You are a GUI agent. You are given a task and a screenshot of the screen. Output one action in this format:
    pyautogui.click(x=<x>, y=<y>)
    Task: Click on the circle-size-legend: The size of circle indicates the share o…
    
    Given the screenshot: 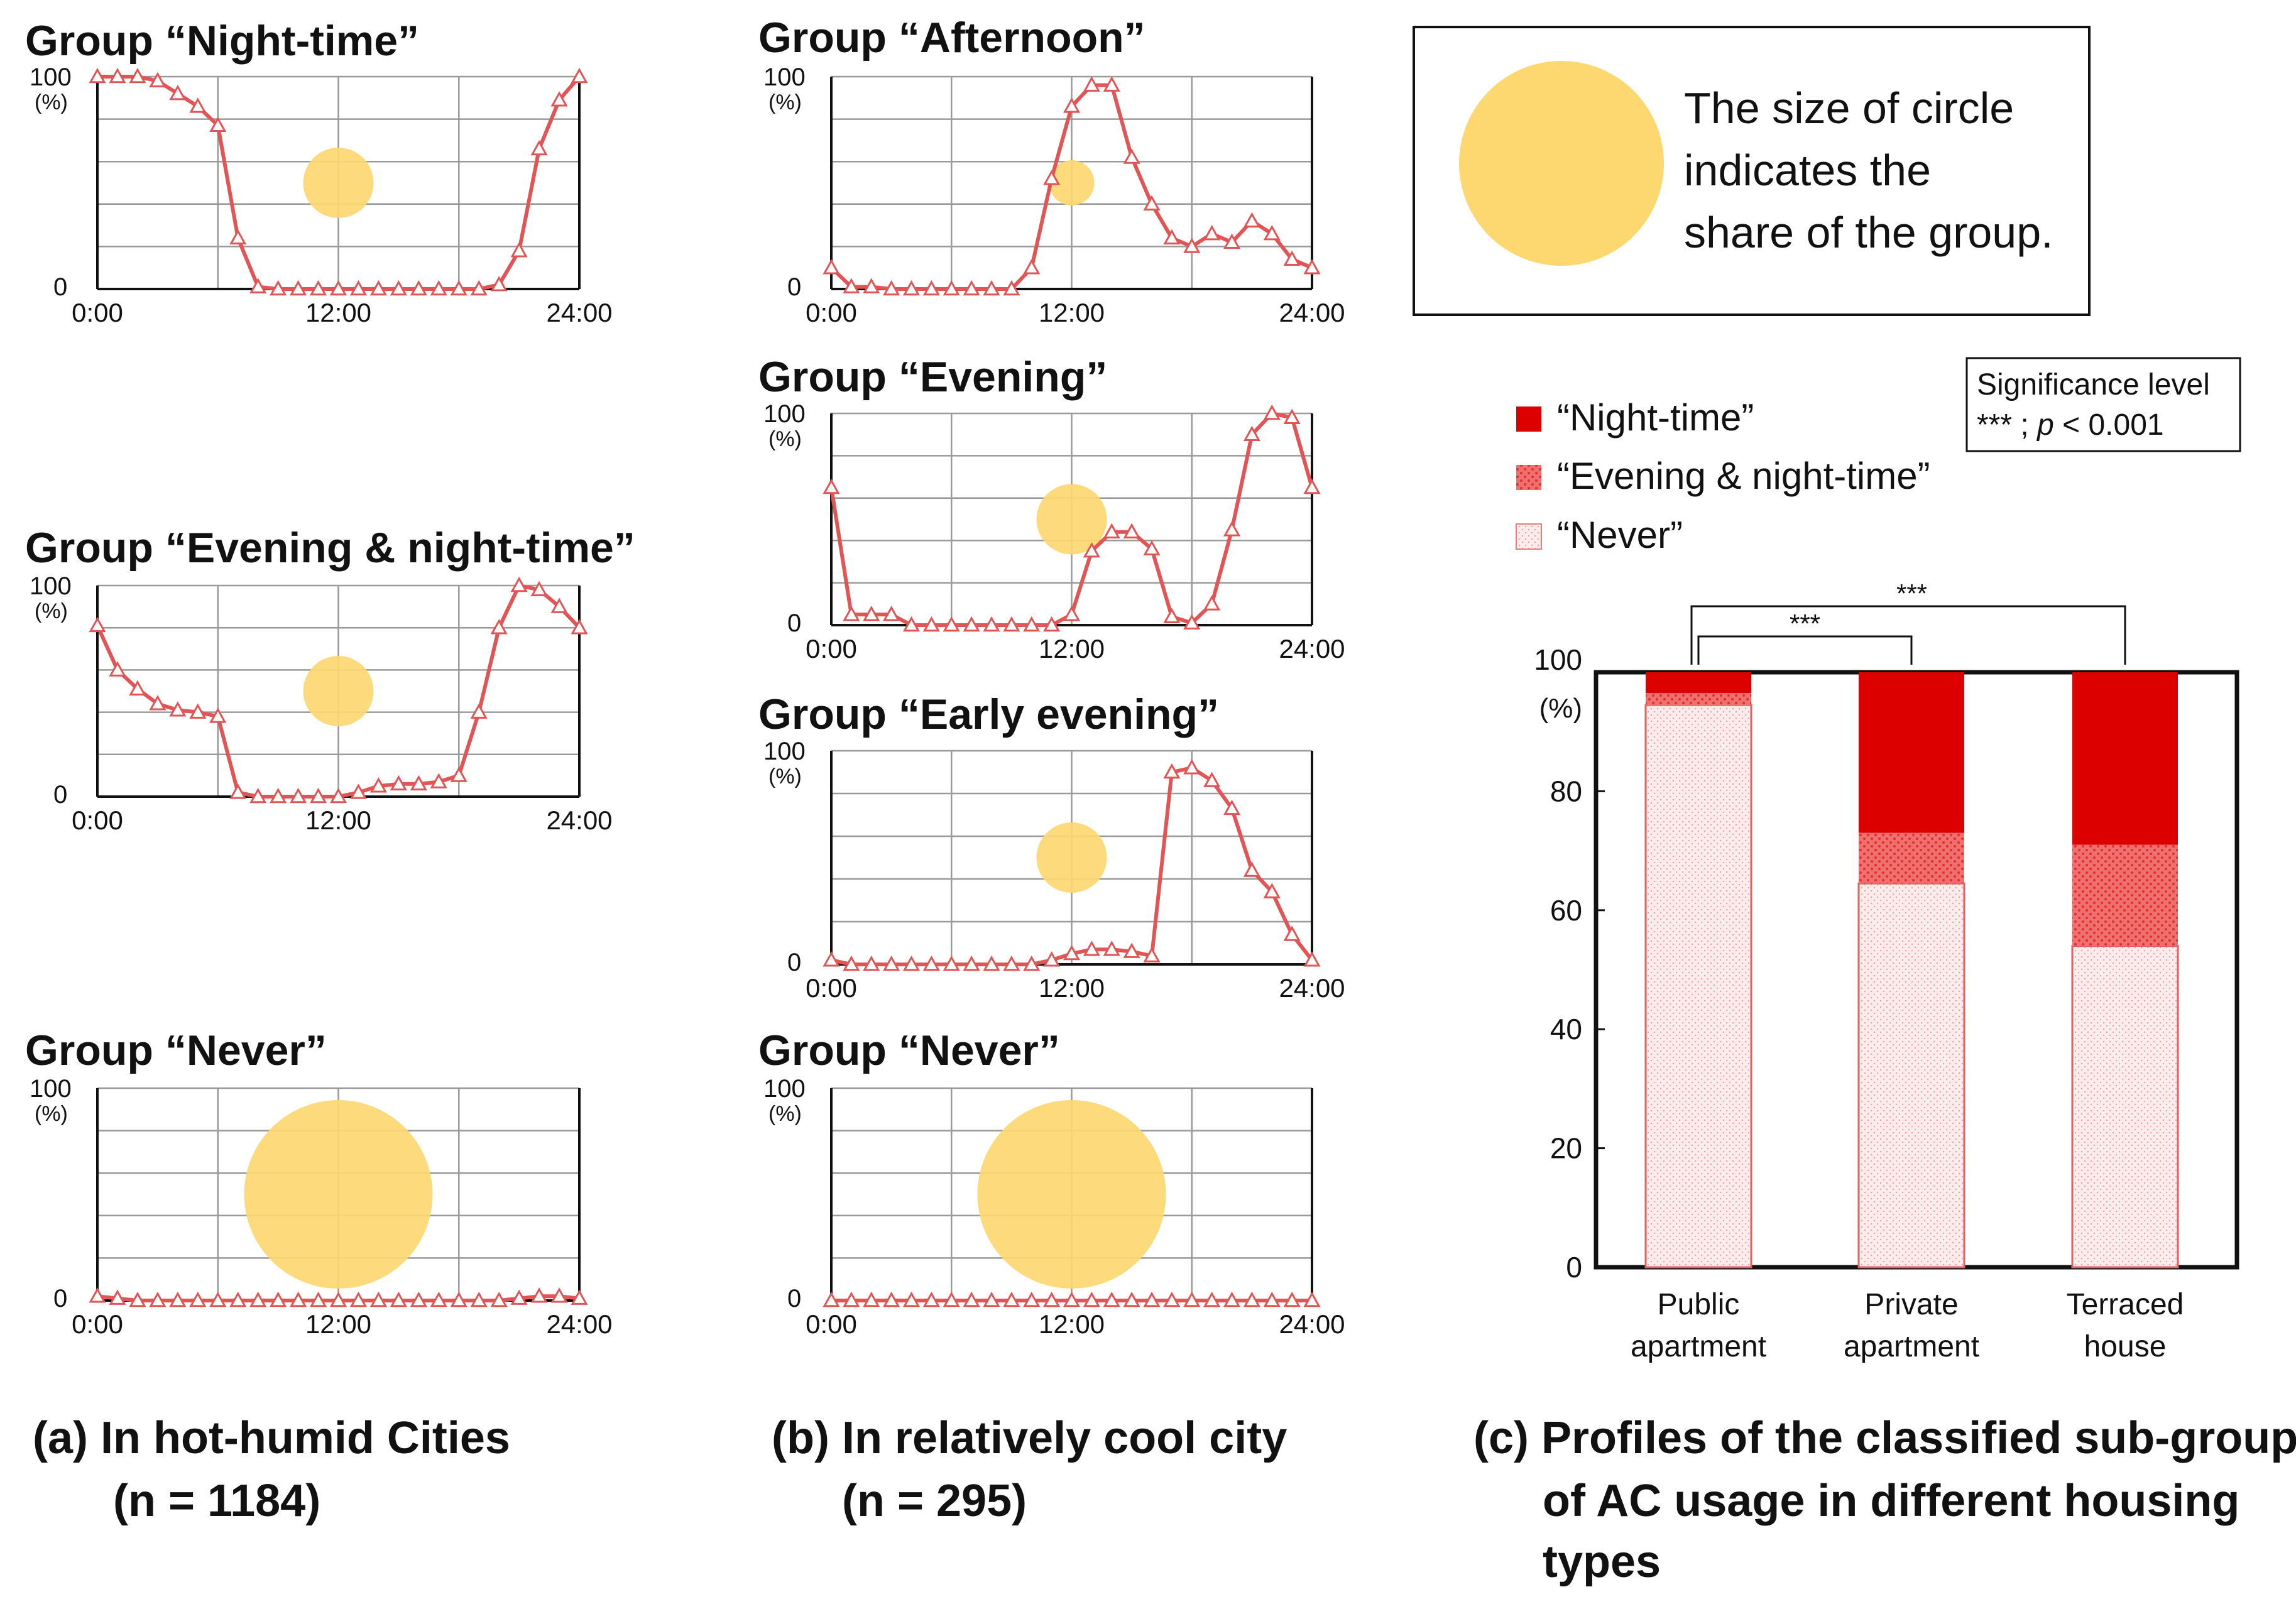 What is the action you would take?
    pyautogui.click(x=1752, y=171)
    